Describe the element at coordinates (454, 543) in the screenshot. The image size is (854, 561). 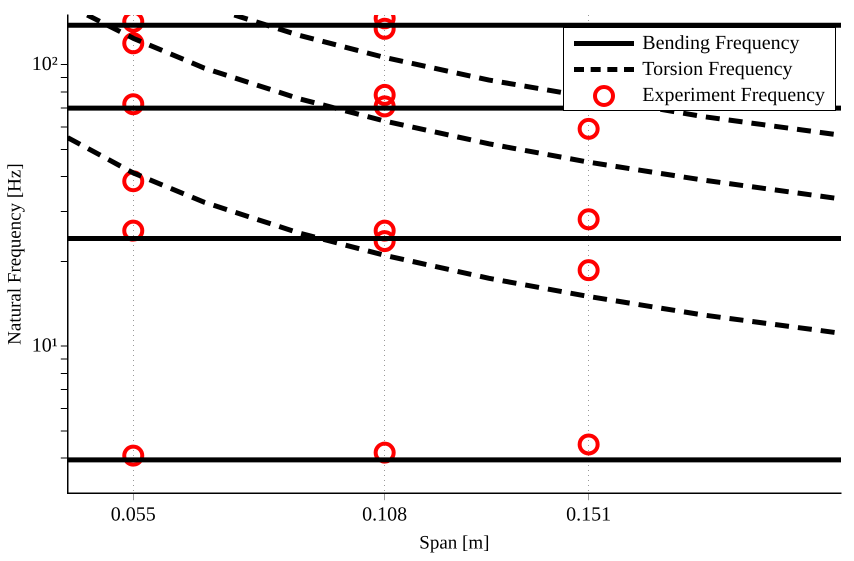
I see `x-axis-title: Span [m]` at that location.